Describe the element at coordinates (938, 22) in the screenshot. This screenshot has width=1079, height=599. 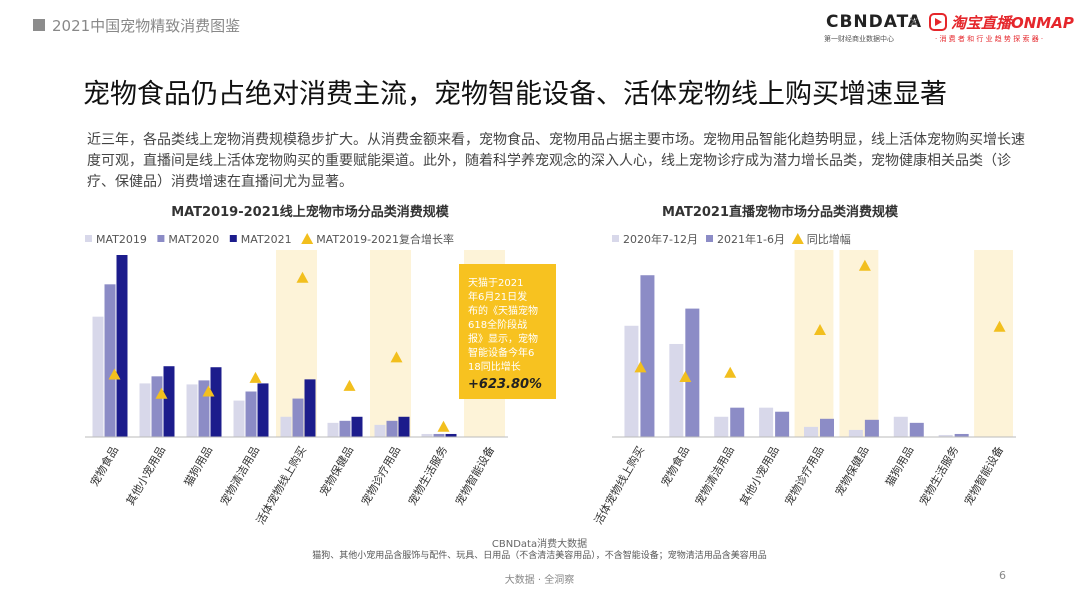
I see `taobao-live-icon` at that location.